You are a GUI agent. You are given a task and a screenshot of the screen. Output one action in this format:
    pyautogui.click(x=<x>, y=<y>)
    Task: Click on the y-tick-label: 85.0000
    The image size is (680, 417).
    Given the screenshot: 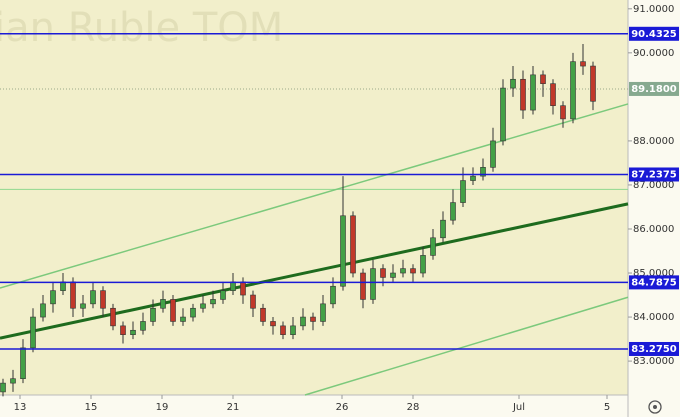 What is the action you would take?
    pyautogui.click(x=653, y=273)
    